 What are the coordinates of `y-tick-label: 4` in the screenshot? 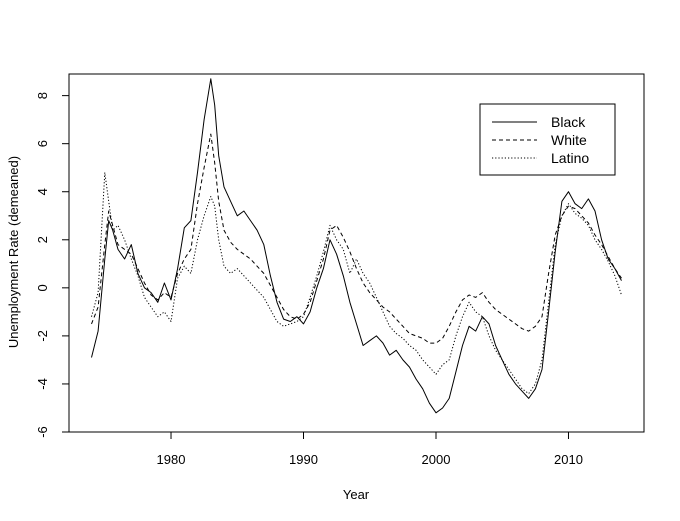 It's located at (42, 191).